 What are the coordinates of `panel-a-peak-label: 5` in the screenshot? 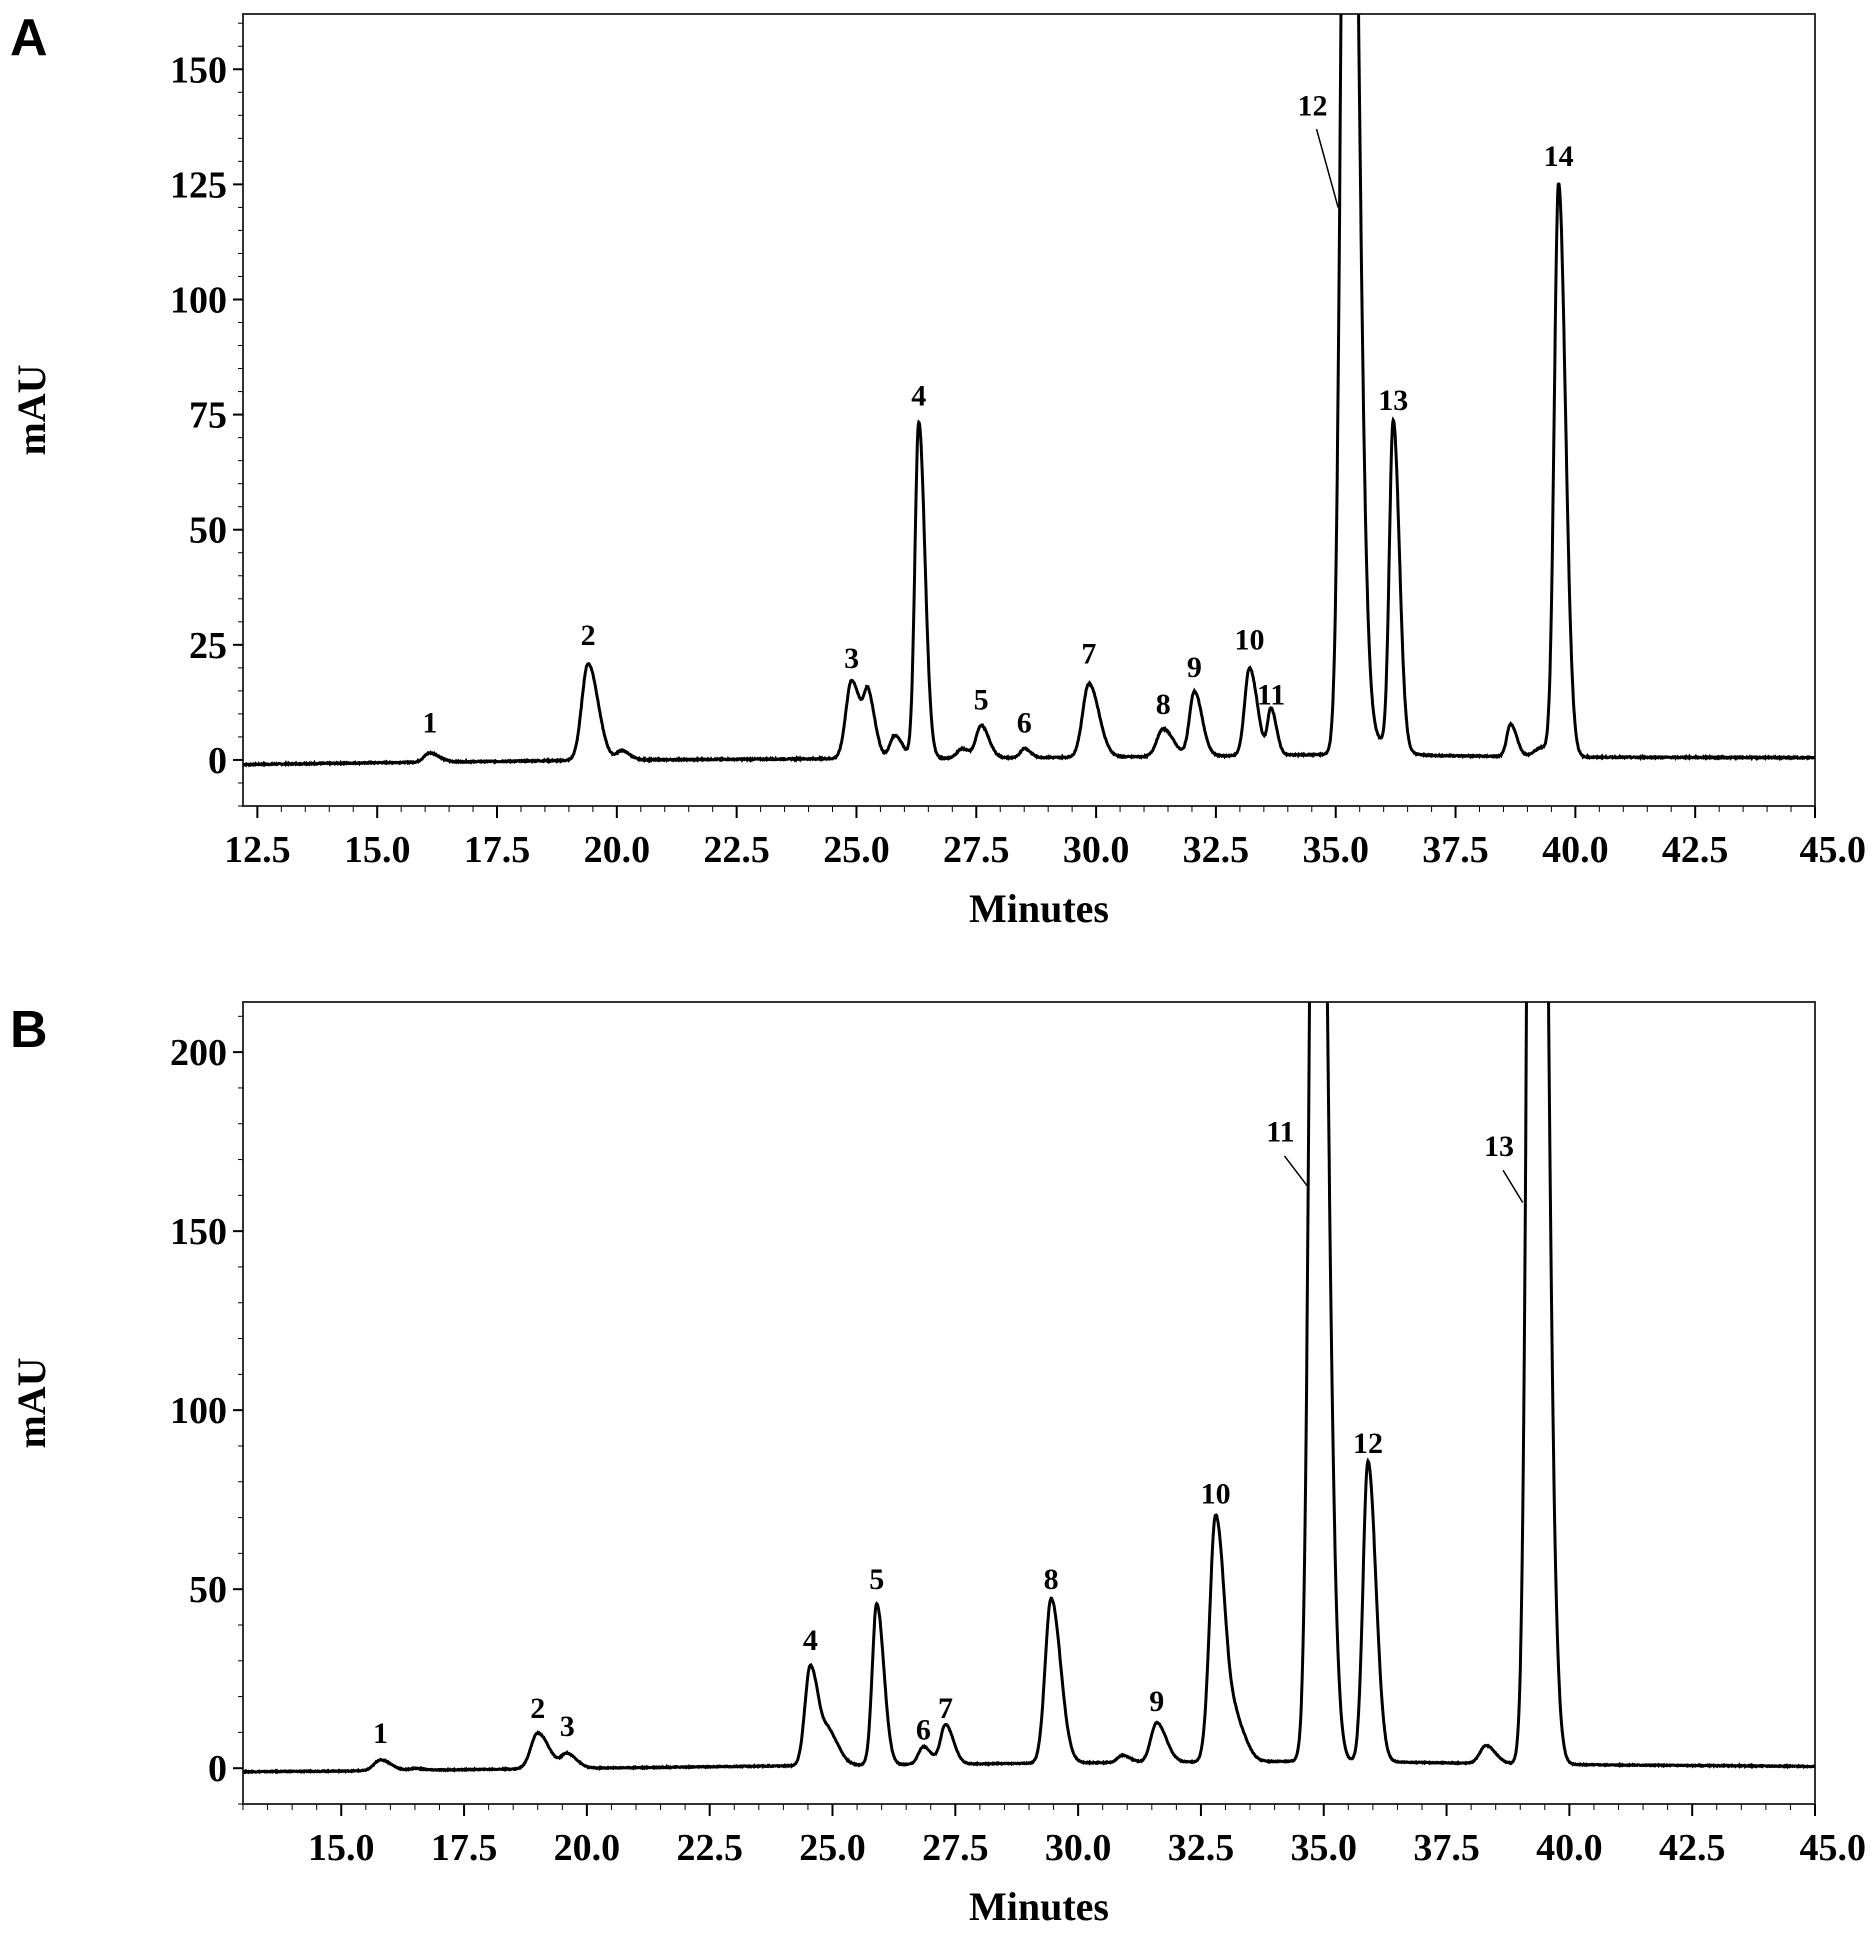 It's located at (981, 699).